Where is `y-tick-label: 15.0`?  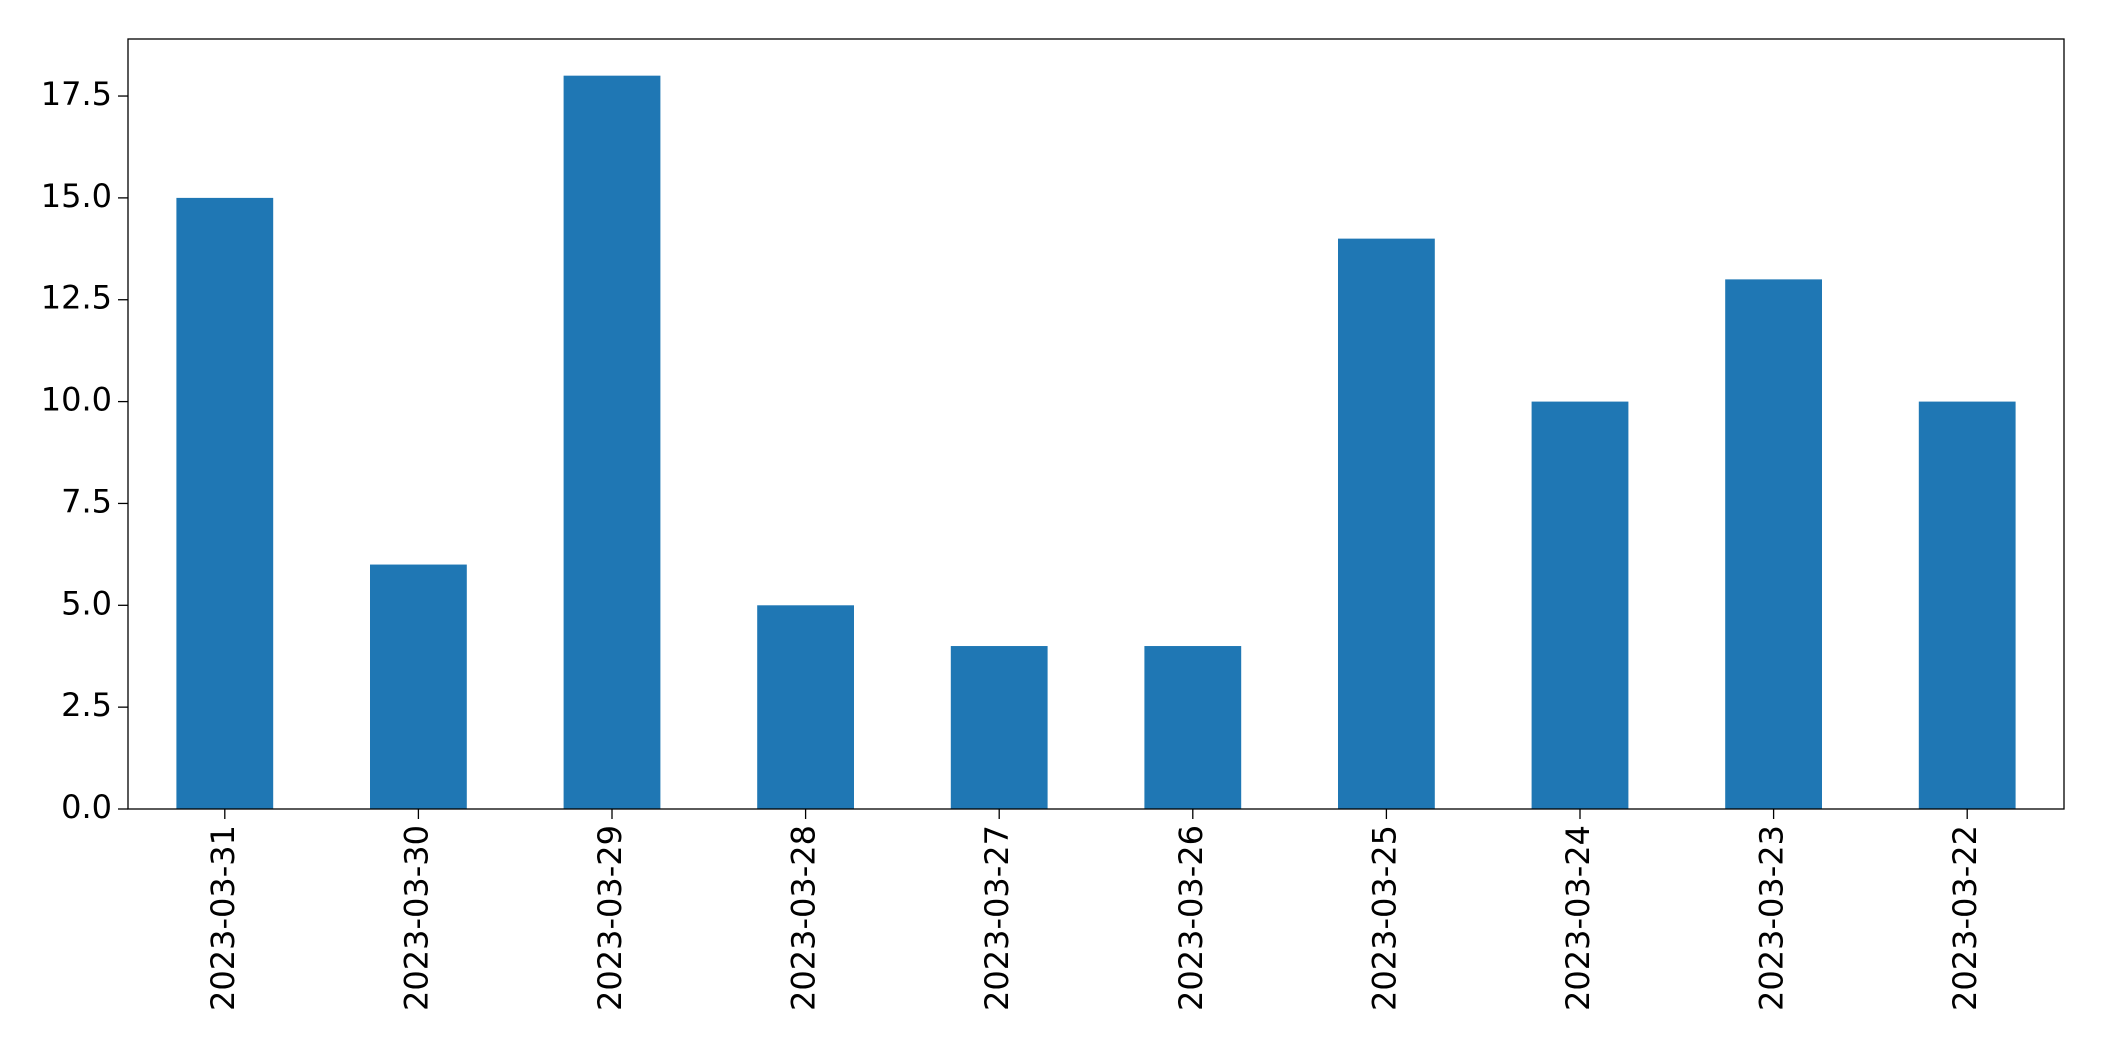 y-tick-label: 15.0 is located at coordinates (76, 196).